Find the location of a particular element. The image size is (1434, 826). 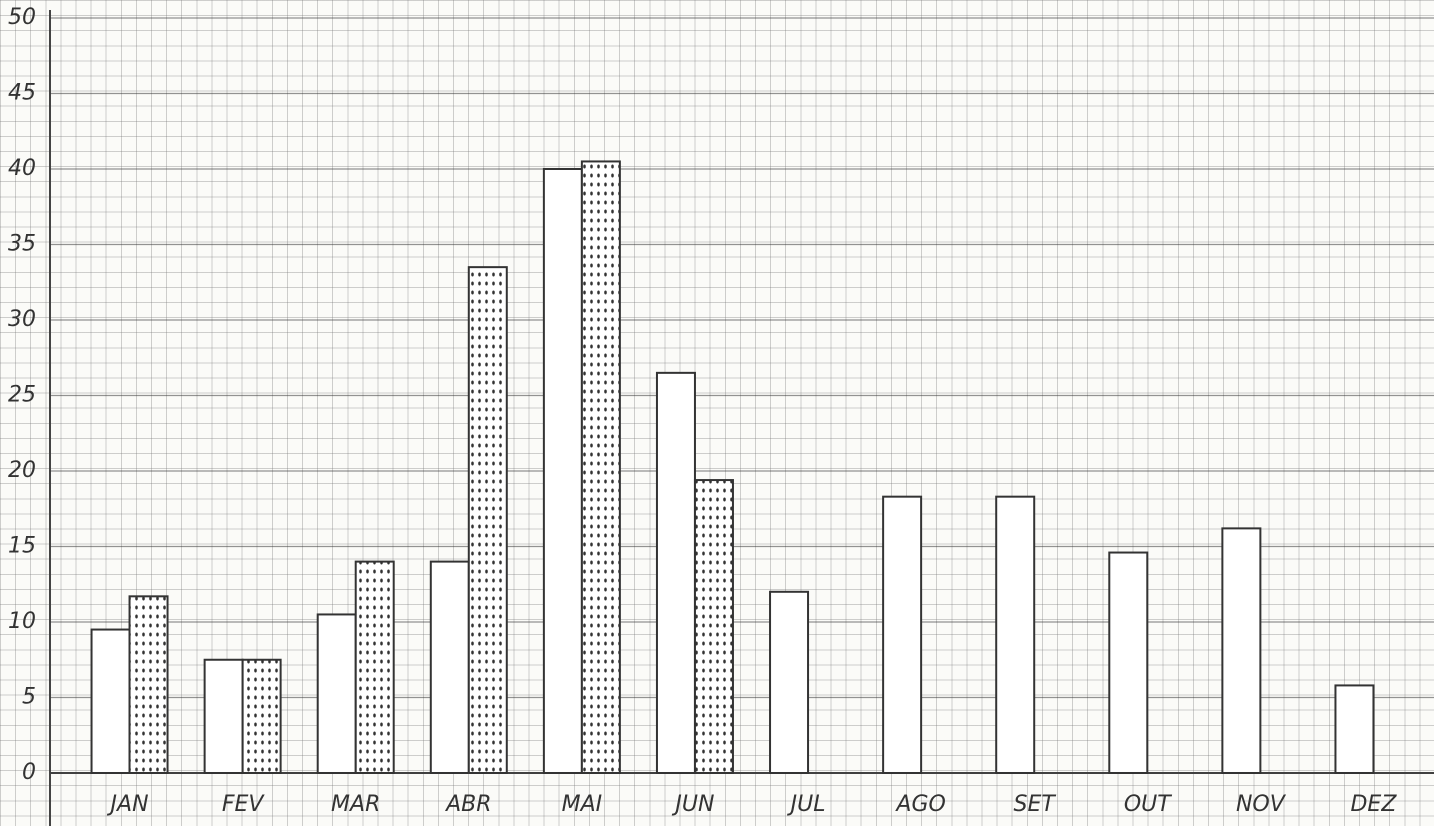

x-tick-label: AGO is located at coordinates (919, 804).